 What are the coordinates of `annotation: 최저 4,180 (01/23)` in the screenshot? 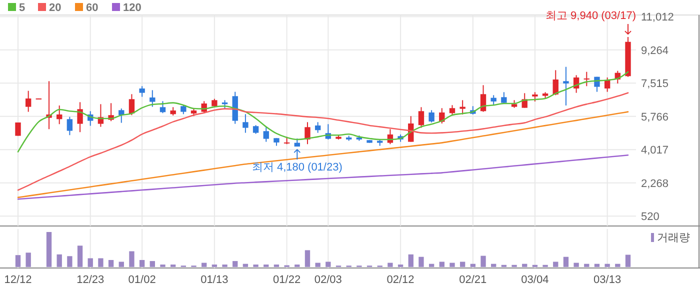 It's located at (297, 168).